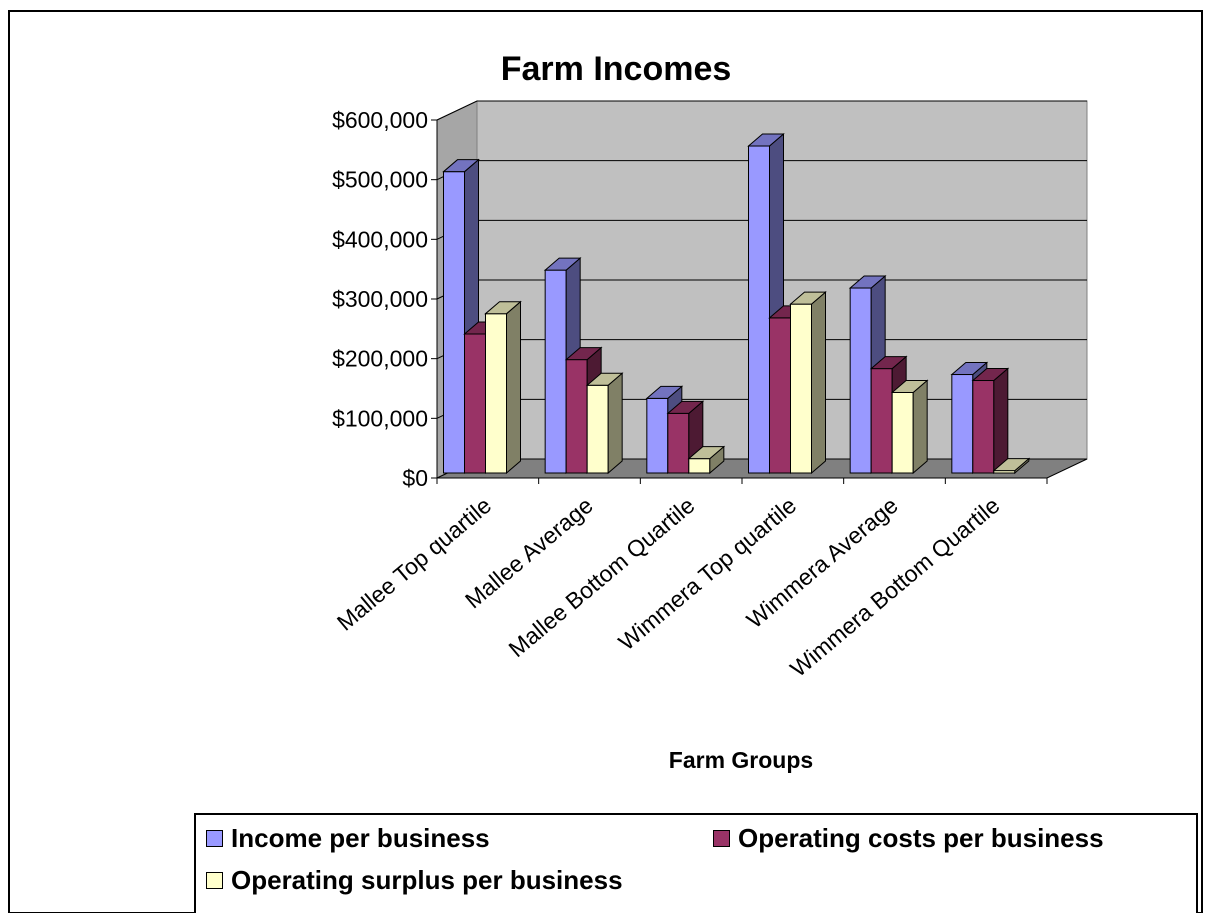 The width and height of the screenshot is (1212, 913). Describe the element at coordinates (380, 180) in the screenshot. I see `y-tick-label: $500,000` at that location.